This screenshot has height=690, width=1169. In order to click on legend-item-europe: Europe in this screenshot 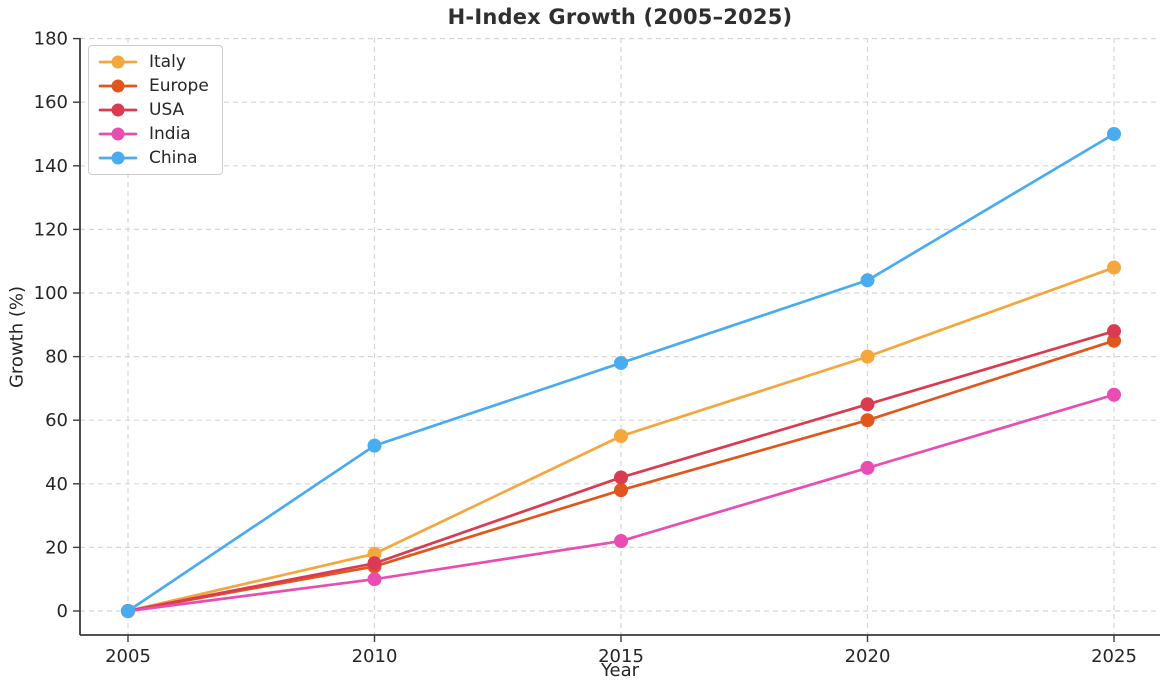, I will do `click(153, 86)`.